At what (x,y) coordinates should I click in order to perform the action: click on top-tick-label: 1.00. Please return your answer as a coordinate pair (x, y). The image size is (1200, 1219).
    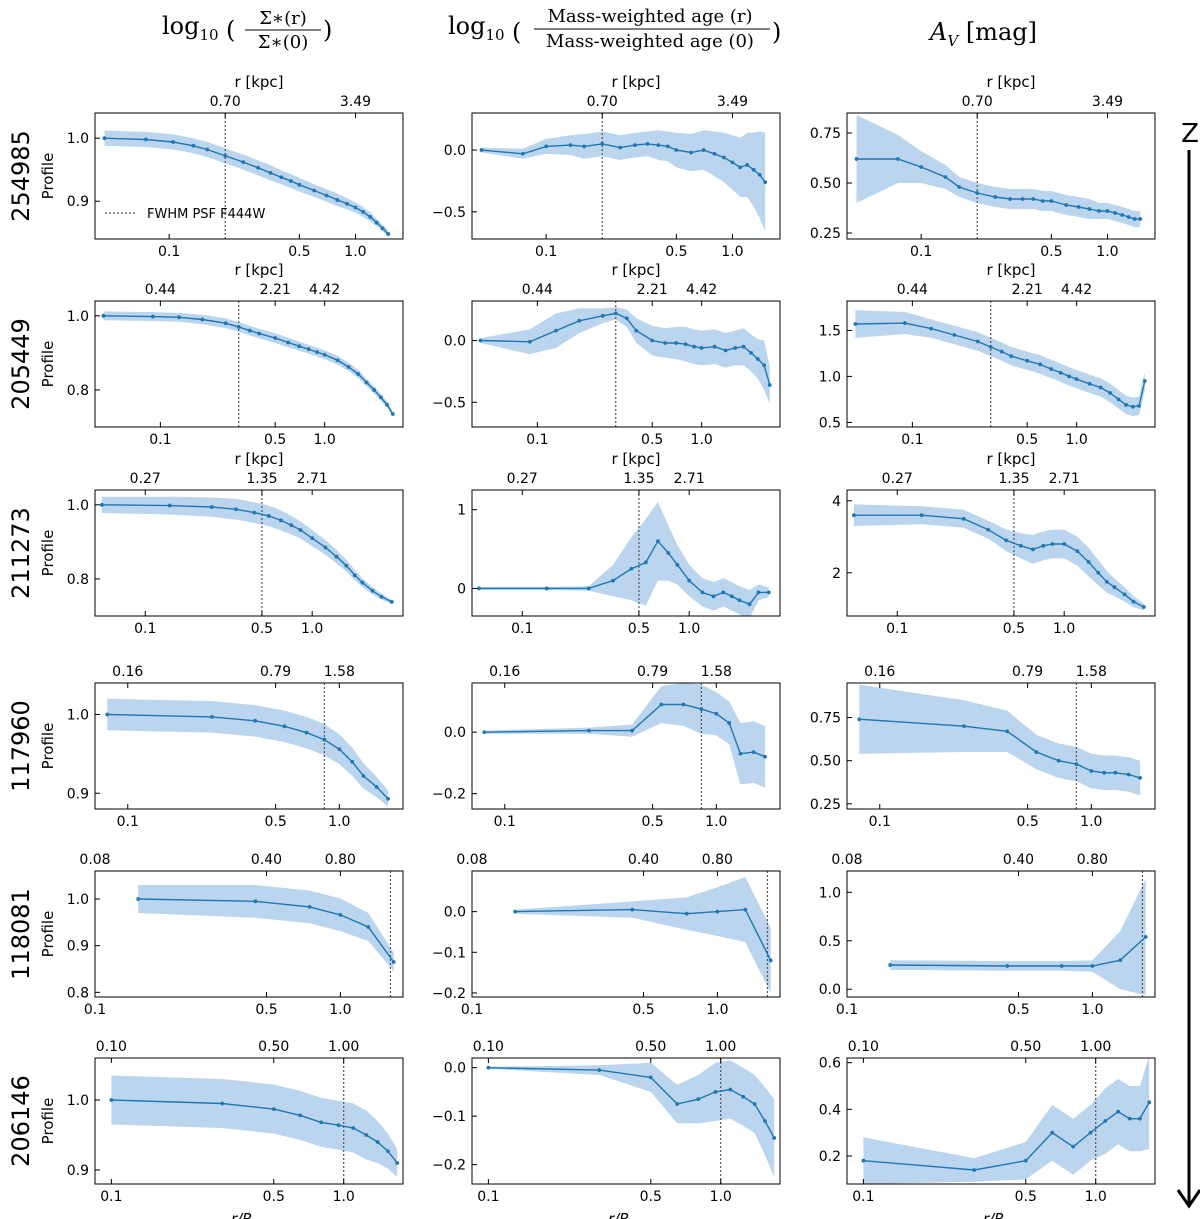
    Looking at the image, I should click on (343, 1047).